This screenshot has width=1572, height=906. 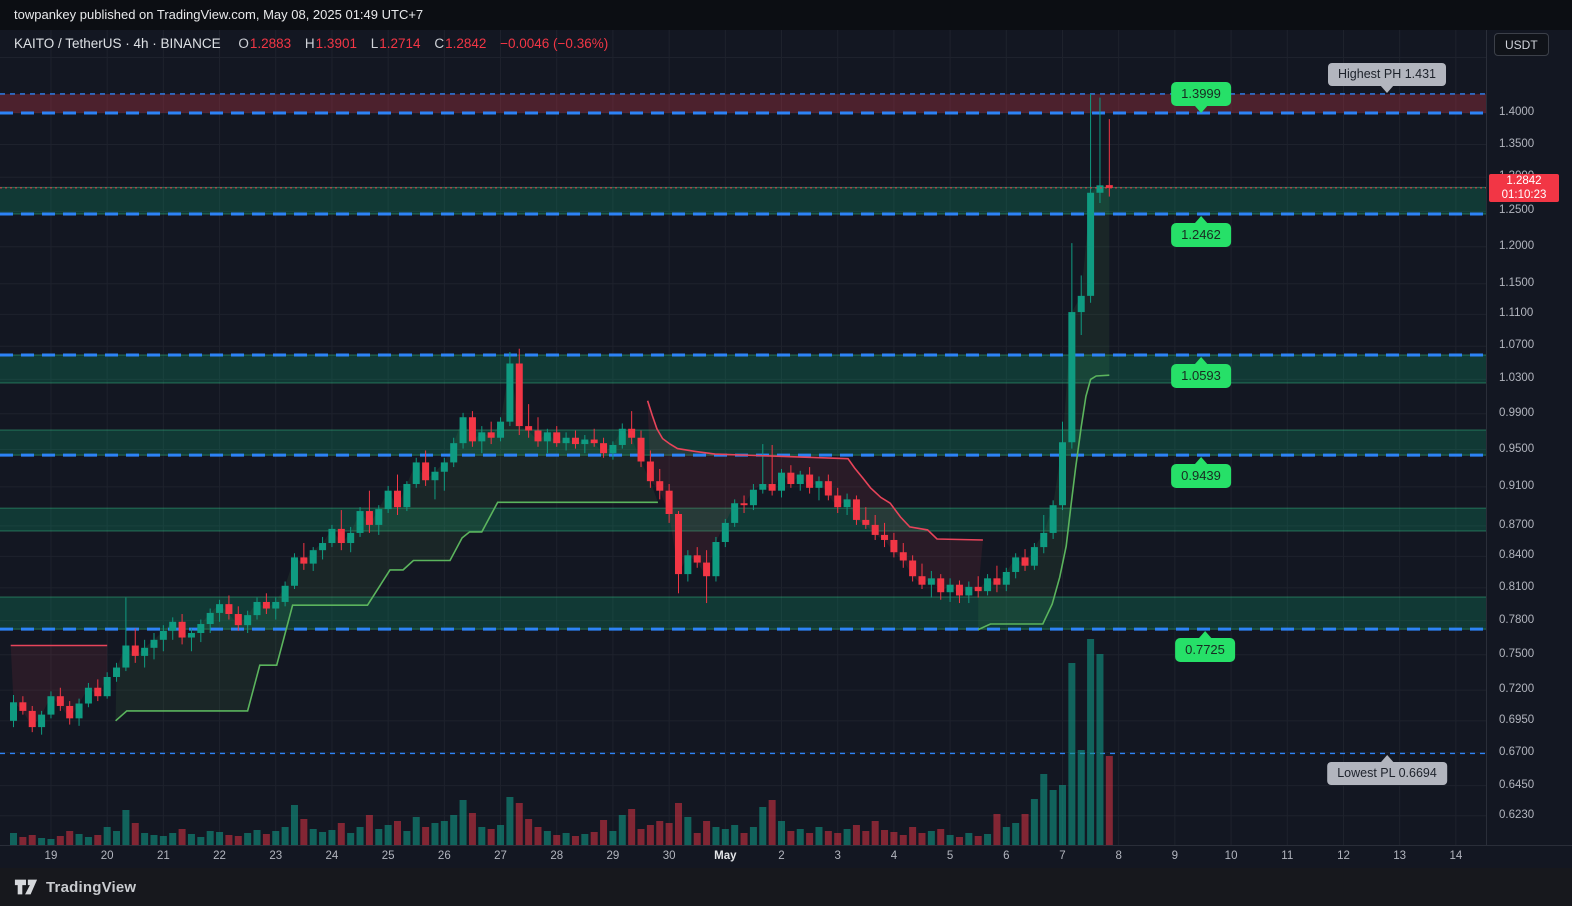 What do you see at coordinates (1517, 751) in the screenshot?
I see `y-axis-tick: 0.6700` at bounding box center [1517, 751].